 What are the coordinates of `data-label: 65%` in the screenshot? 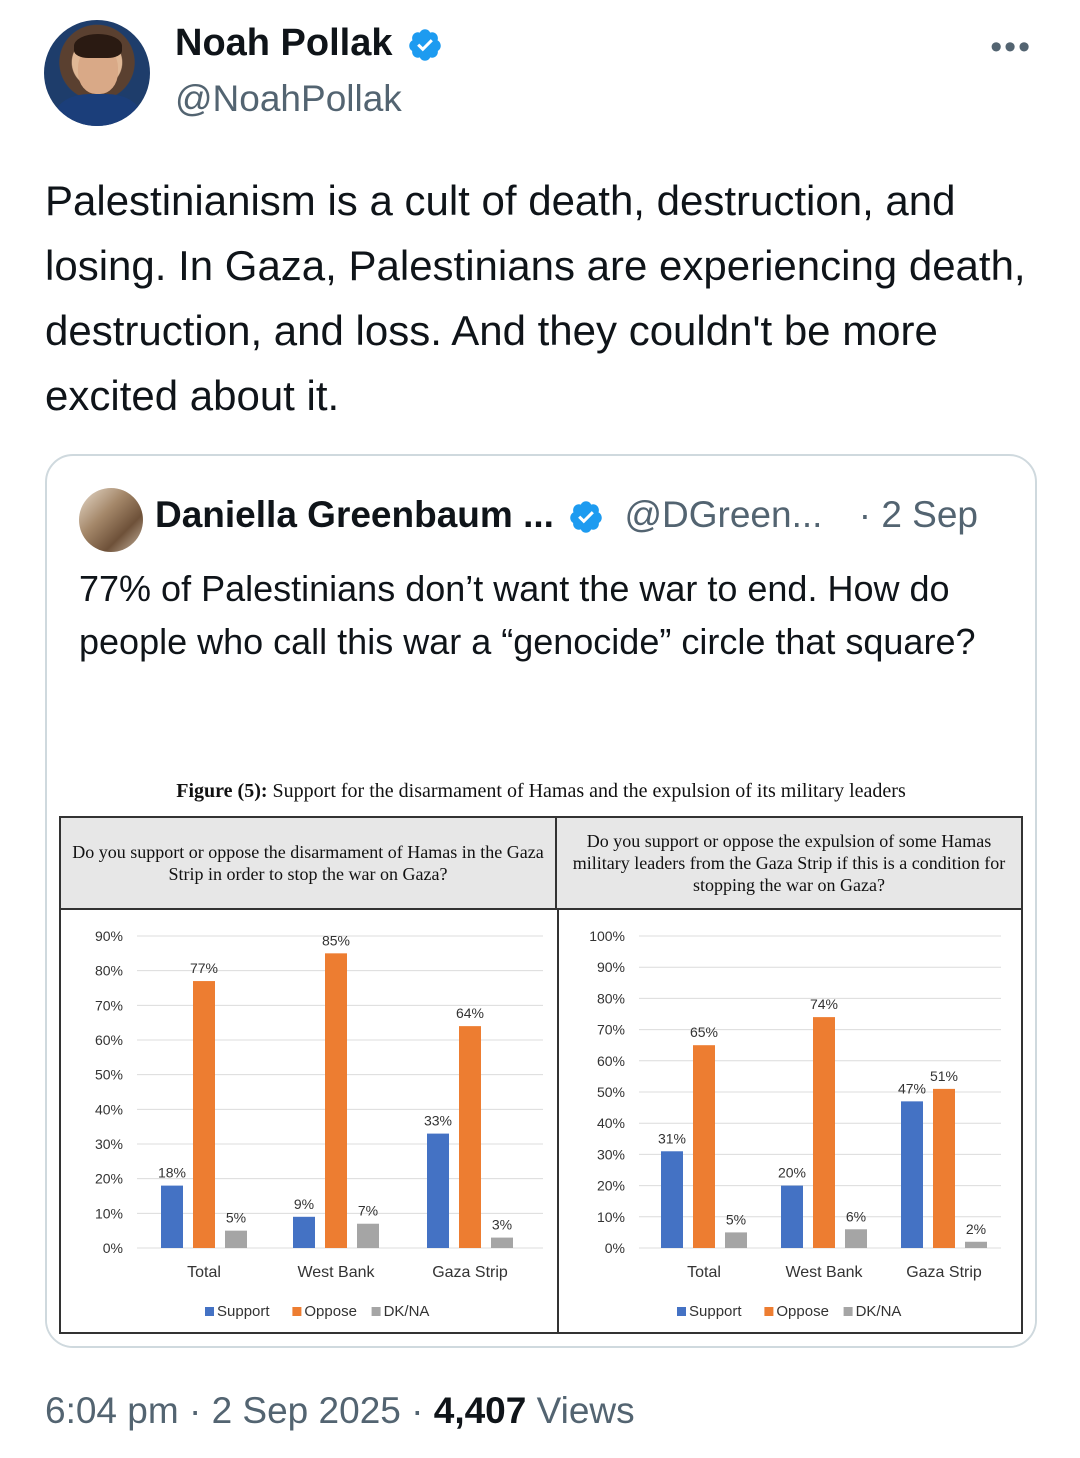 It's located at (704, 1032).